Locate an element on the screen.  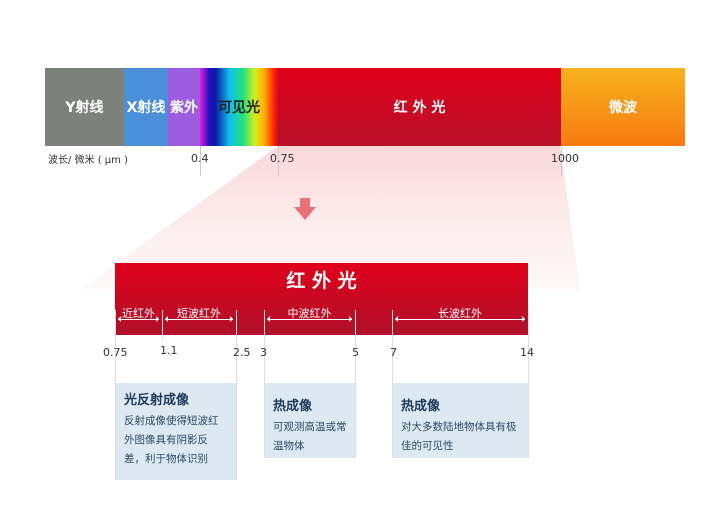
band-short-wave-ir: 短波红外 is located at coordinates (199, 313).